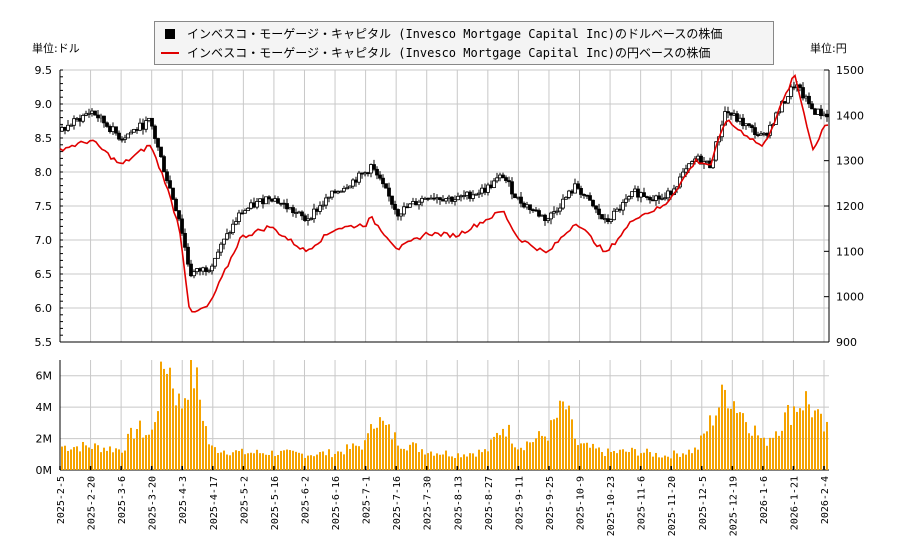 The width and height of the screenshot is (900, 550). What do you see at coordinates (44, 274) in the screenshot?
I see `y-tick-label: 6.5` at bounding box center [44, 274].